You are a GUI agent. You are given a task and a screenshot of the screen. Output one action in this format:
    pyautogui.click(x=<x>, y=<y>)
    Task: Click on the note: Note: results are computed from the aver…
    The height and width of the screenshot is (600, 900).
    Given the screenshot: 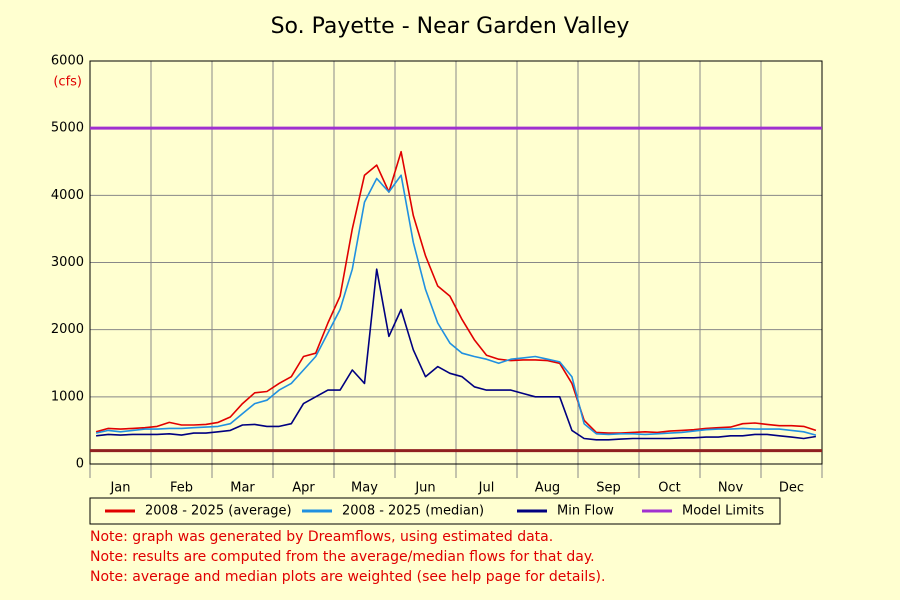 What is the action you would take?
    pyautogui.click(x=342, y=557)
    